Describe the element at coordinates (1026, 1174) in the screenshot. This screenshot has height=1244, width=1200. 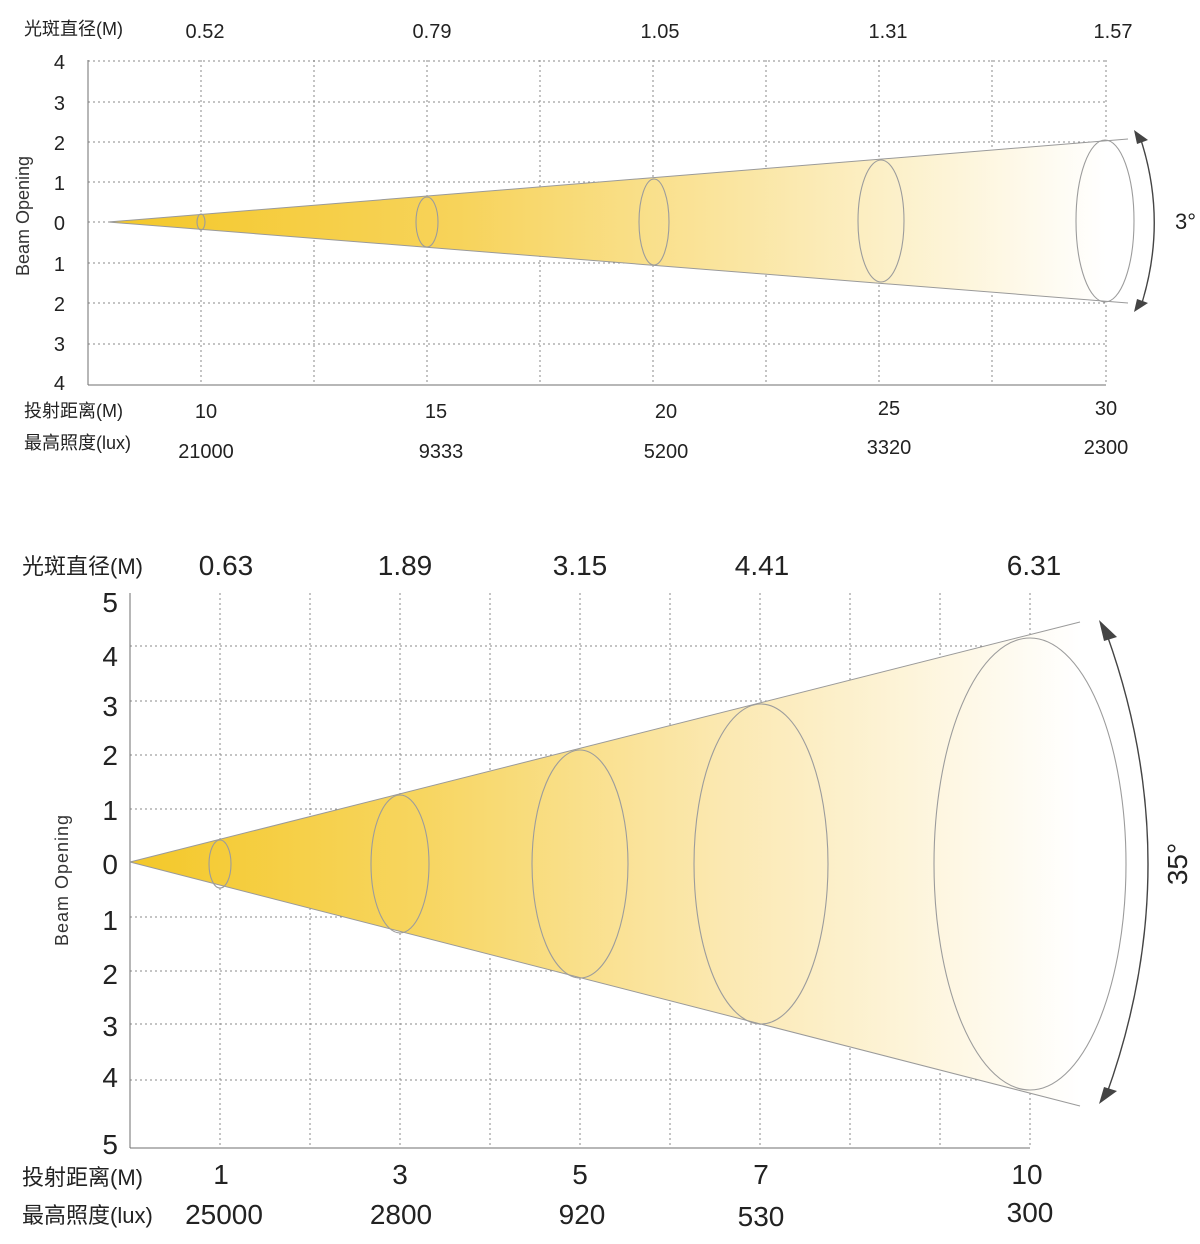
I see `bottom-throw-distance-5: 10` at that location.